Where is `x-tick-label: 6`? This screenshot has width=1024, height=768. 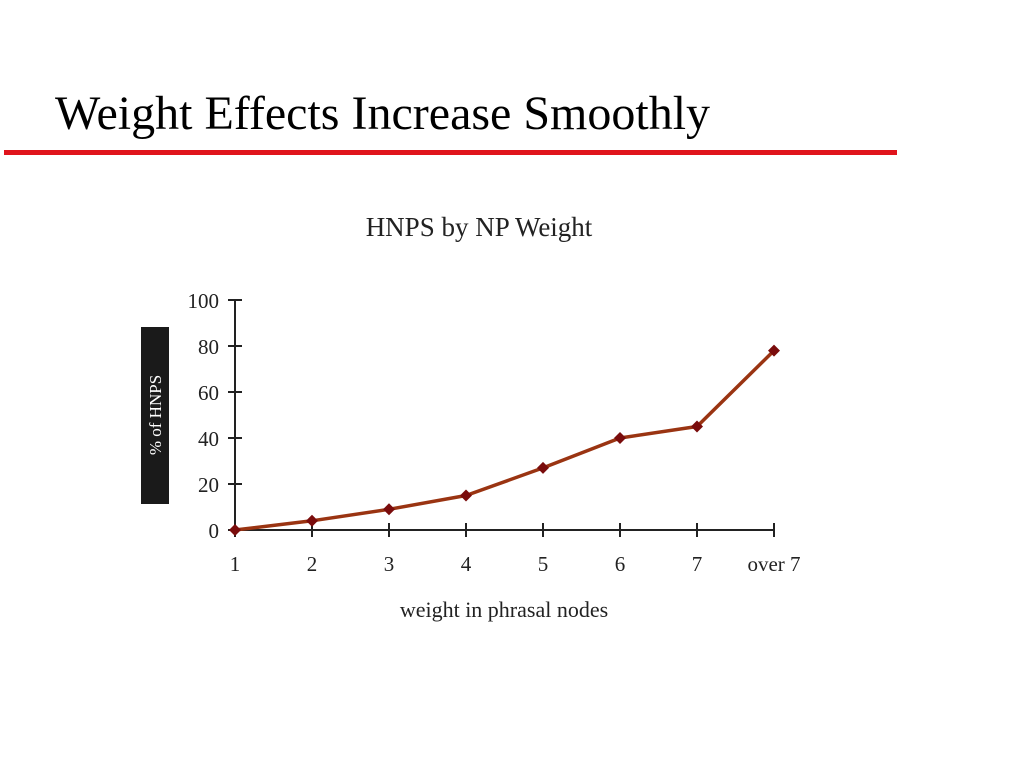 x-tick-label: 6 is located at coordinates (620, 564).